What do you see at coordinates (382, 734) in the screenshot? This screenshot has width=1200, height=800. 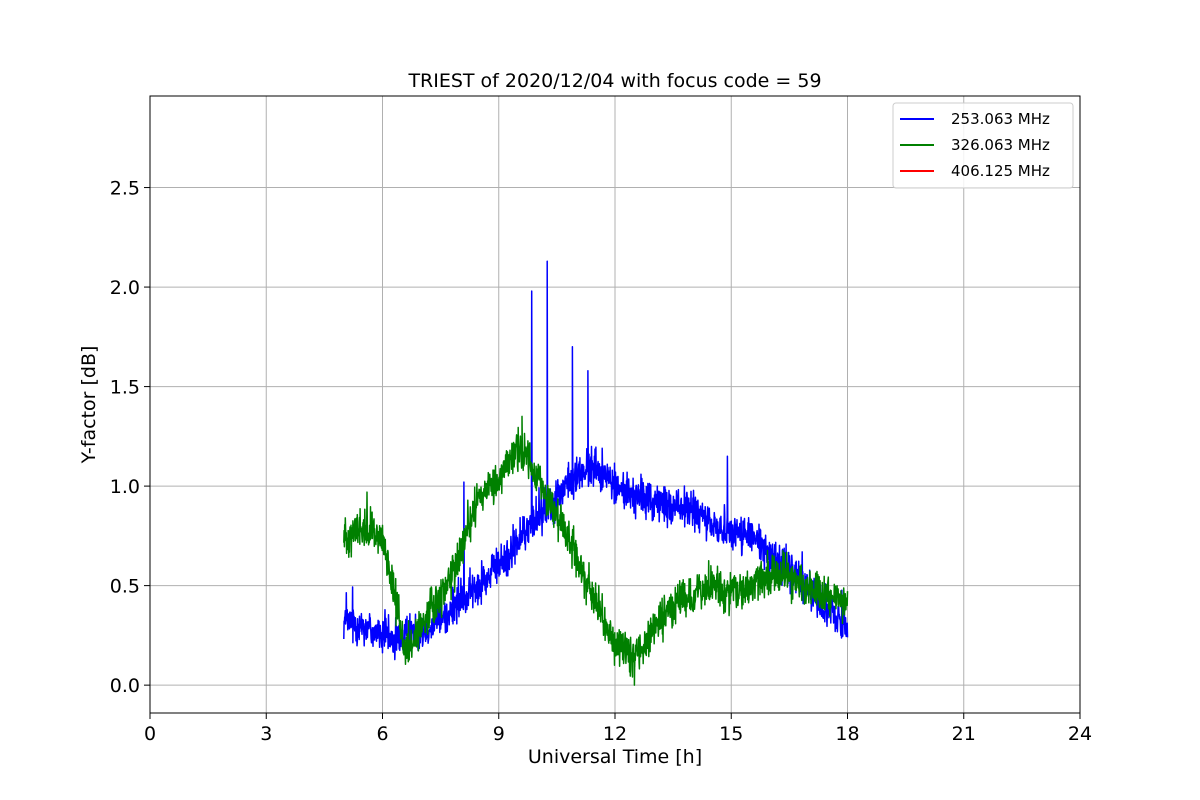 I see `x-tick-label: 6` at bounding box center [382, 734].